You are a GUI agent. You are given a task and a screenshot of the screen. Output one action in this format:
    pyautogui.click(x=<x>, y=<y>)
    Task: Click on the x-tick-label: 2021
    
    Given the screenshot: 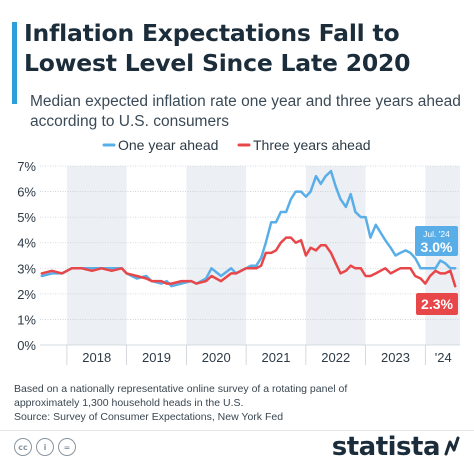 What is the action you would take?
    pyautogui.click(x=276, y=357)
    